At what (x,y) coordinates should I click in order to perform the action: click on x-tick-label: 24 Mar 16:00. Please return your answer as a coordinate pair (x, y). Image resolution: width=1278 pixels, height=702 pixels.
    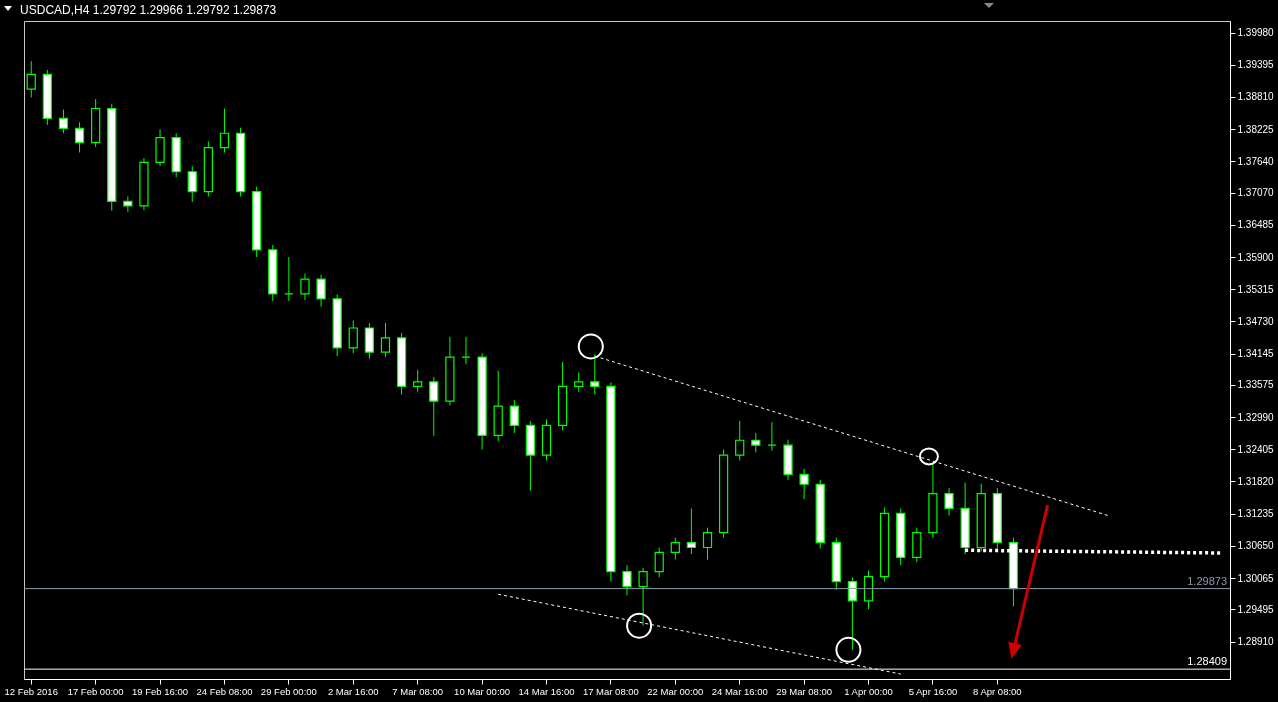
    Looking at the image, I should click on (739, 691).